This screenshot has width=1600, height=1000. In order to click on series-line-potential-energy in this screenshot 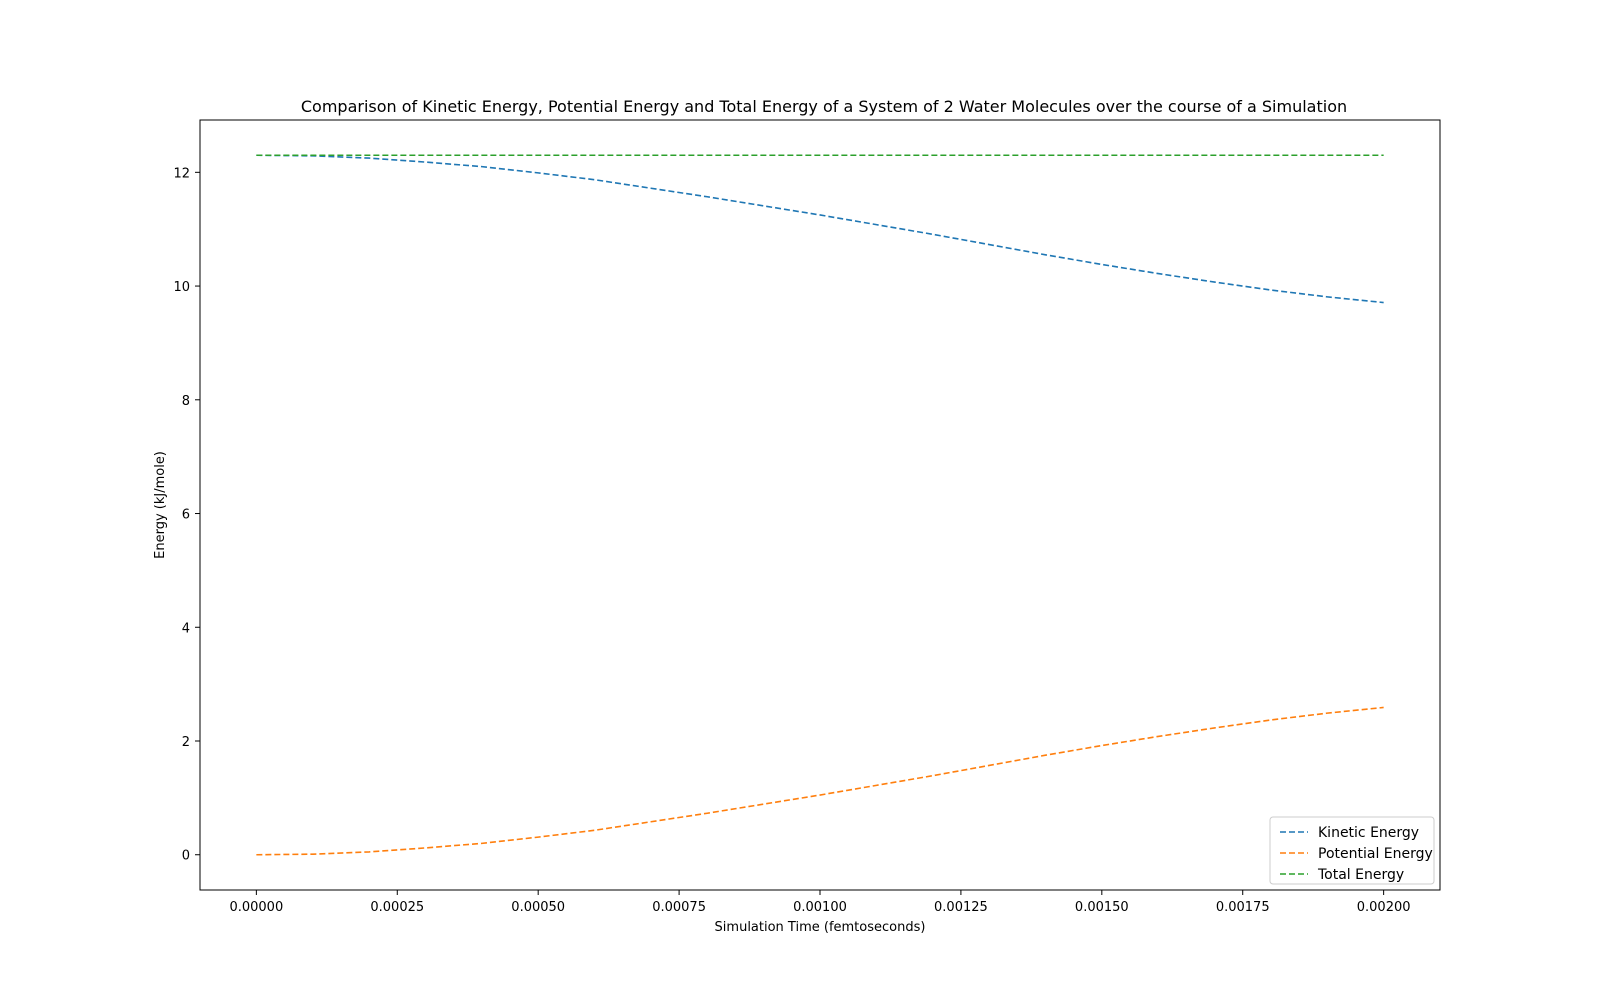, I will do `click(820, 781)`.